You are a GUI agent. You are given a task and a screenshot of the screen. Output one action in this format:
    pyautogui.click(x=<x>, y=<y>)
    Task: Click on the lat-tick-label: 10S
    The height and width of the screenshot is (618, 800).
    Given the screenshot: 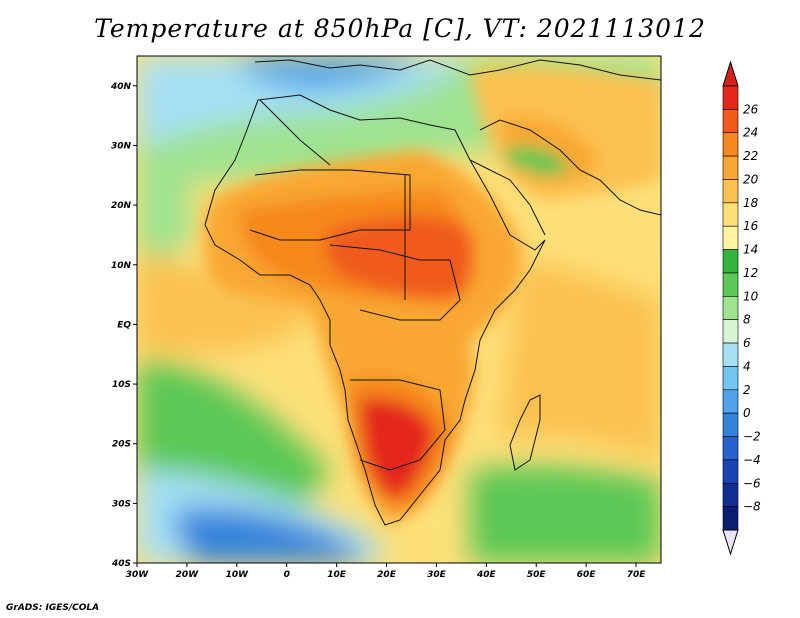 What is the action you would take?
    pyautogui.click(x=121, y=385)
    